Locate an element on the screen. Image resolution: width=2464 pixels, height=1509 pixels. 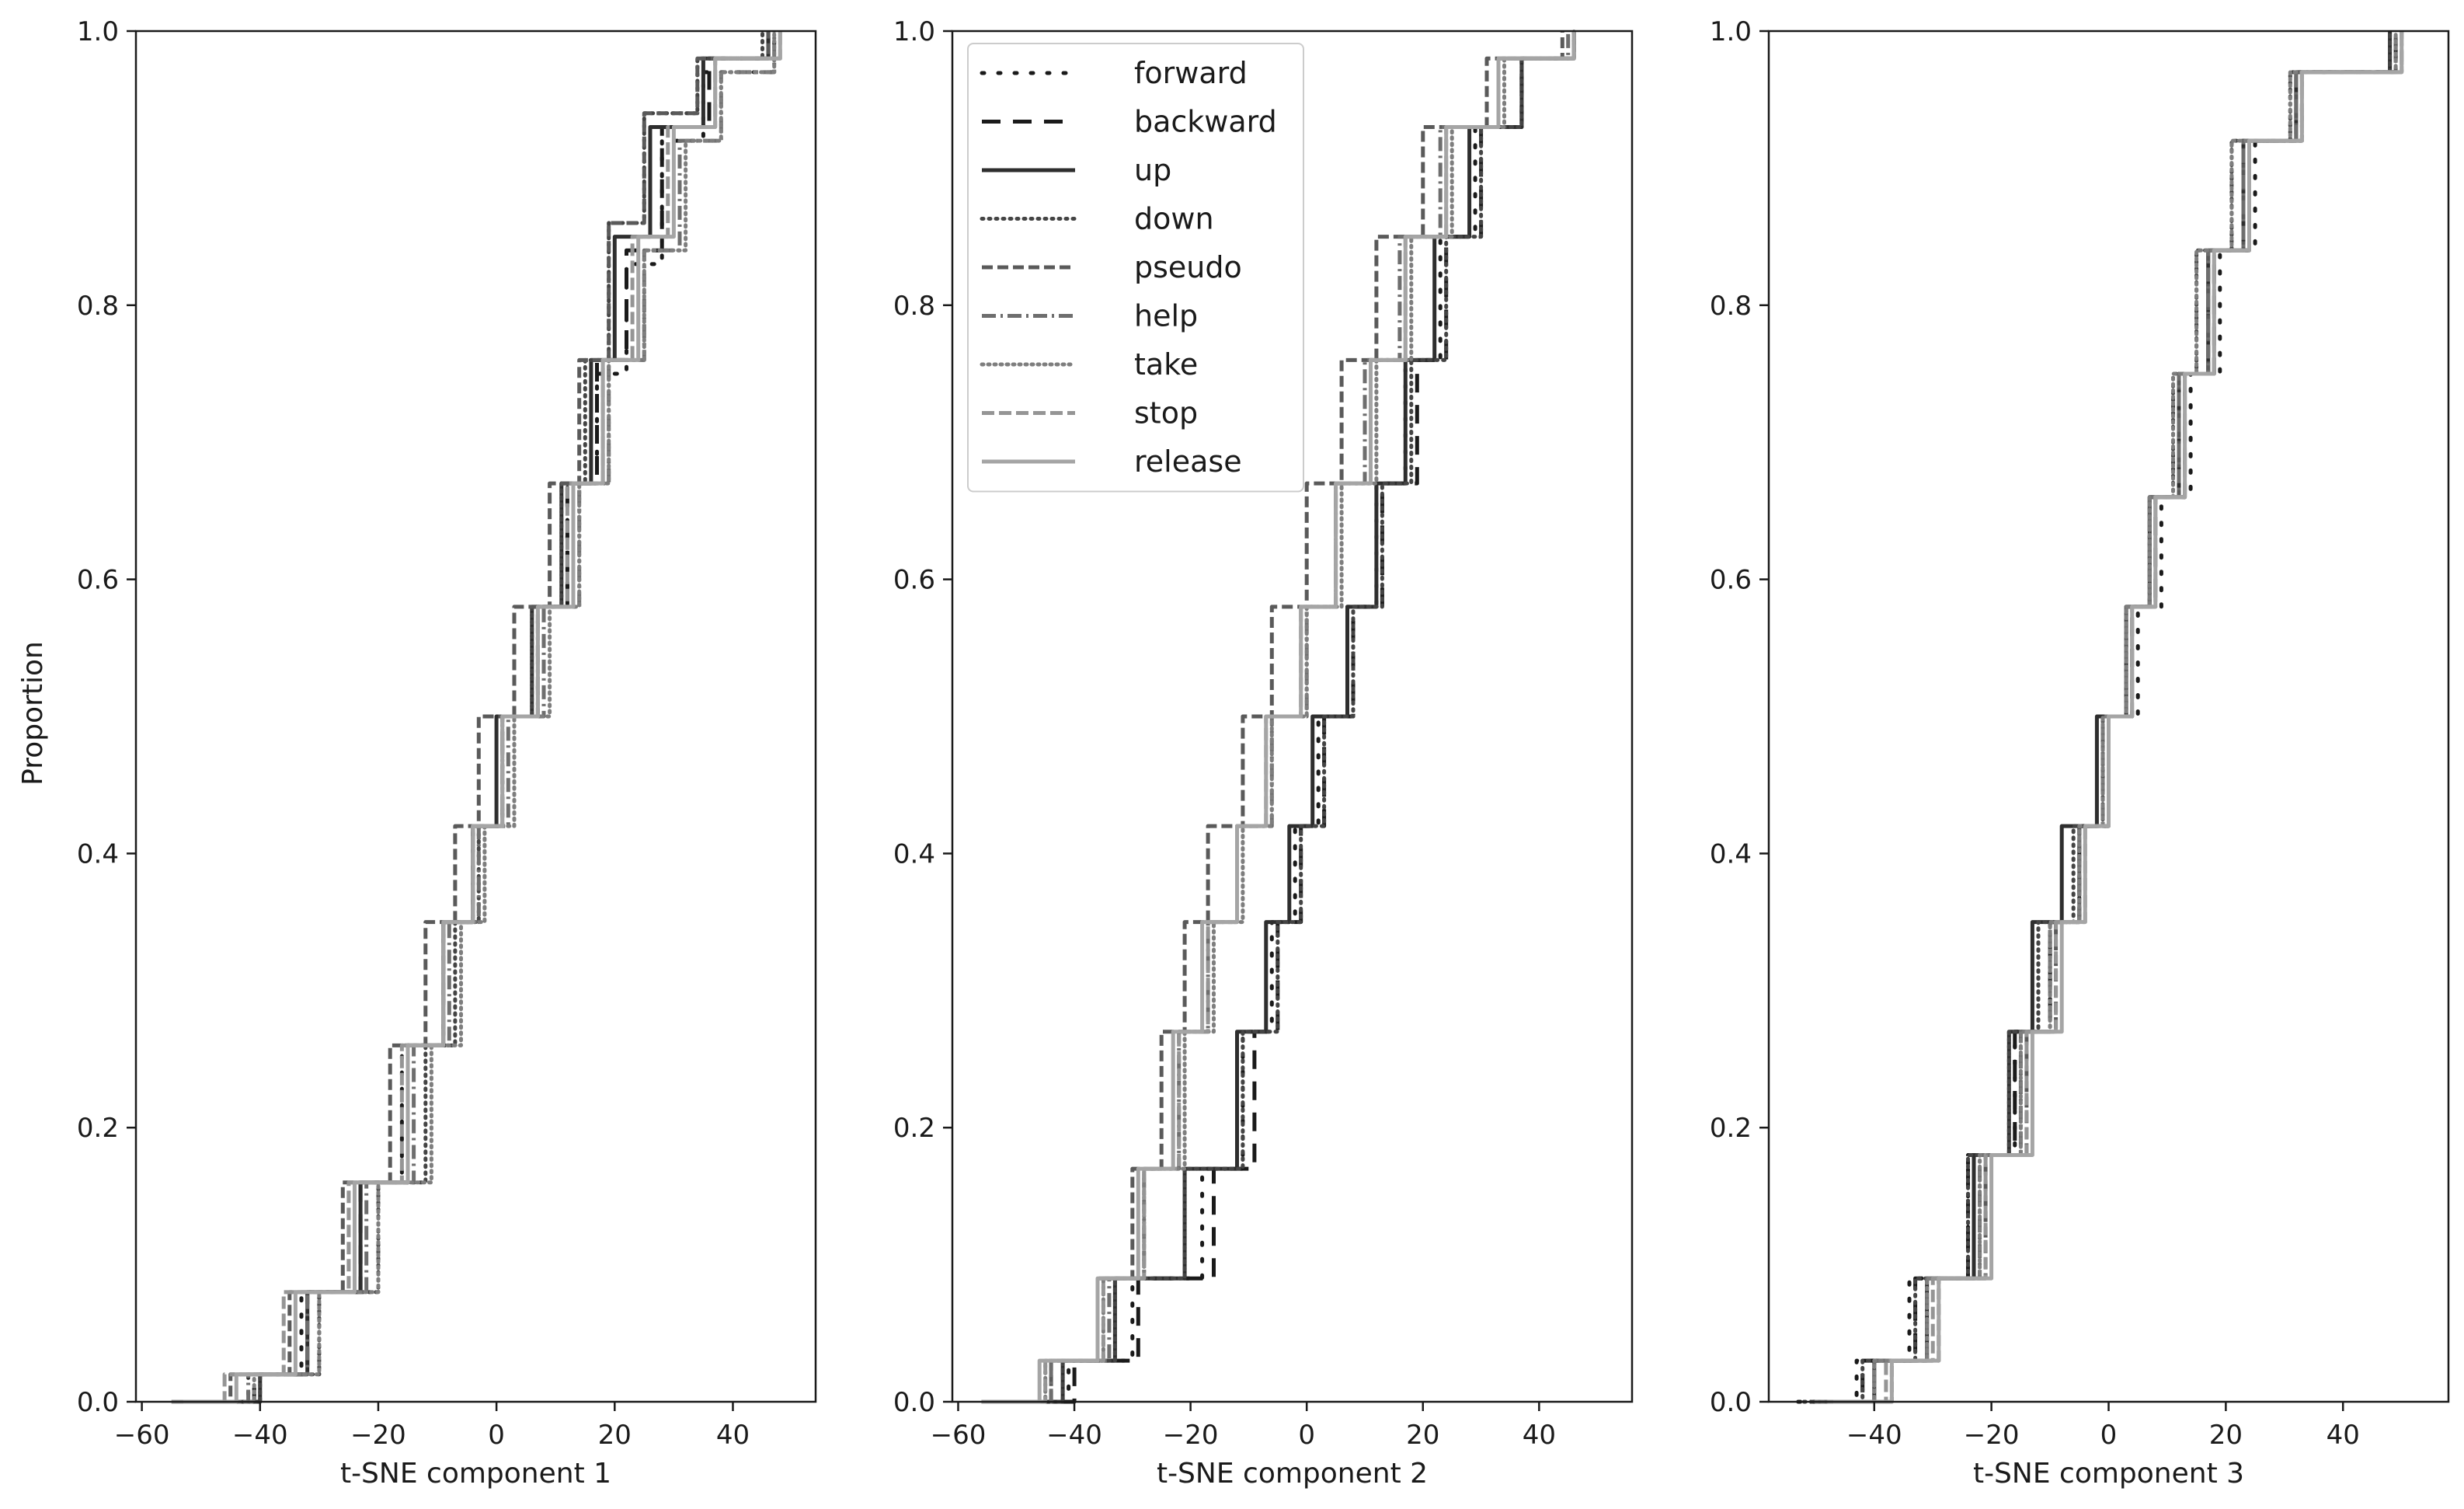
legend-label-backward: backward is located at coordinates (1206, 122).